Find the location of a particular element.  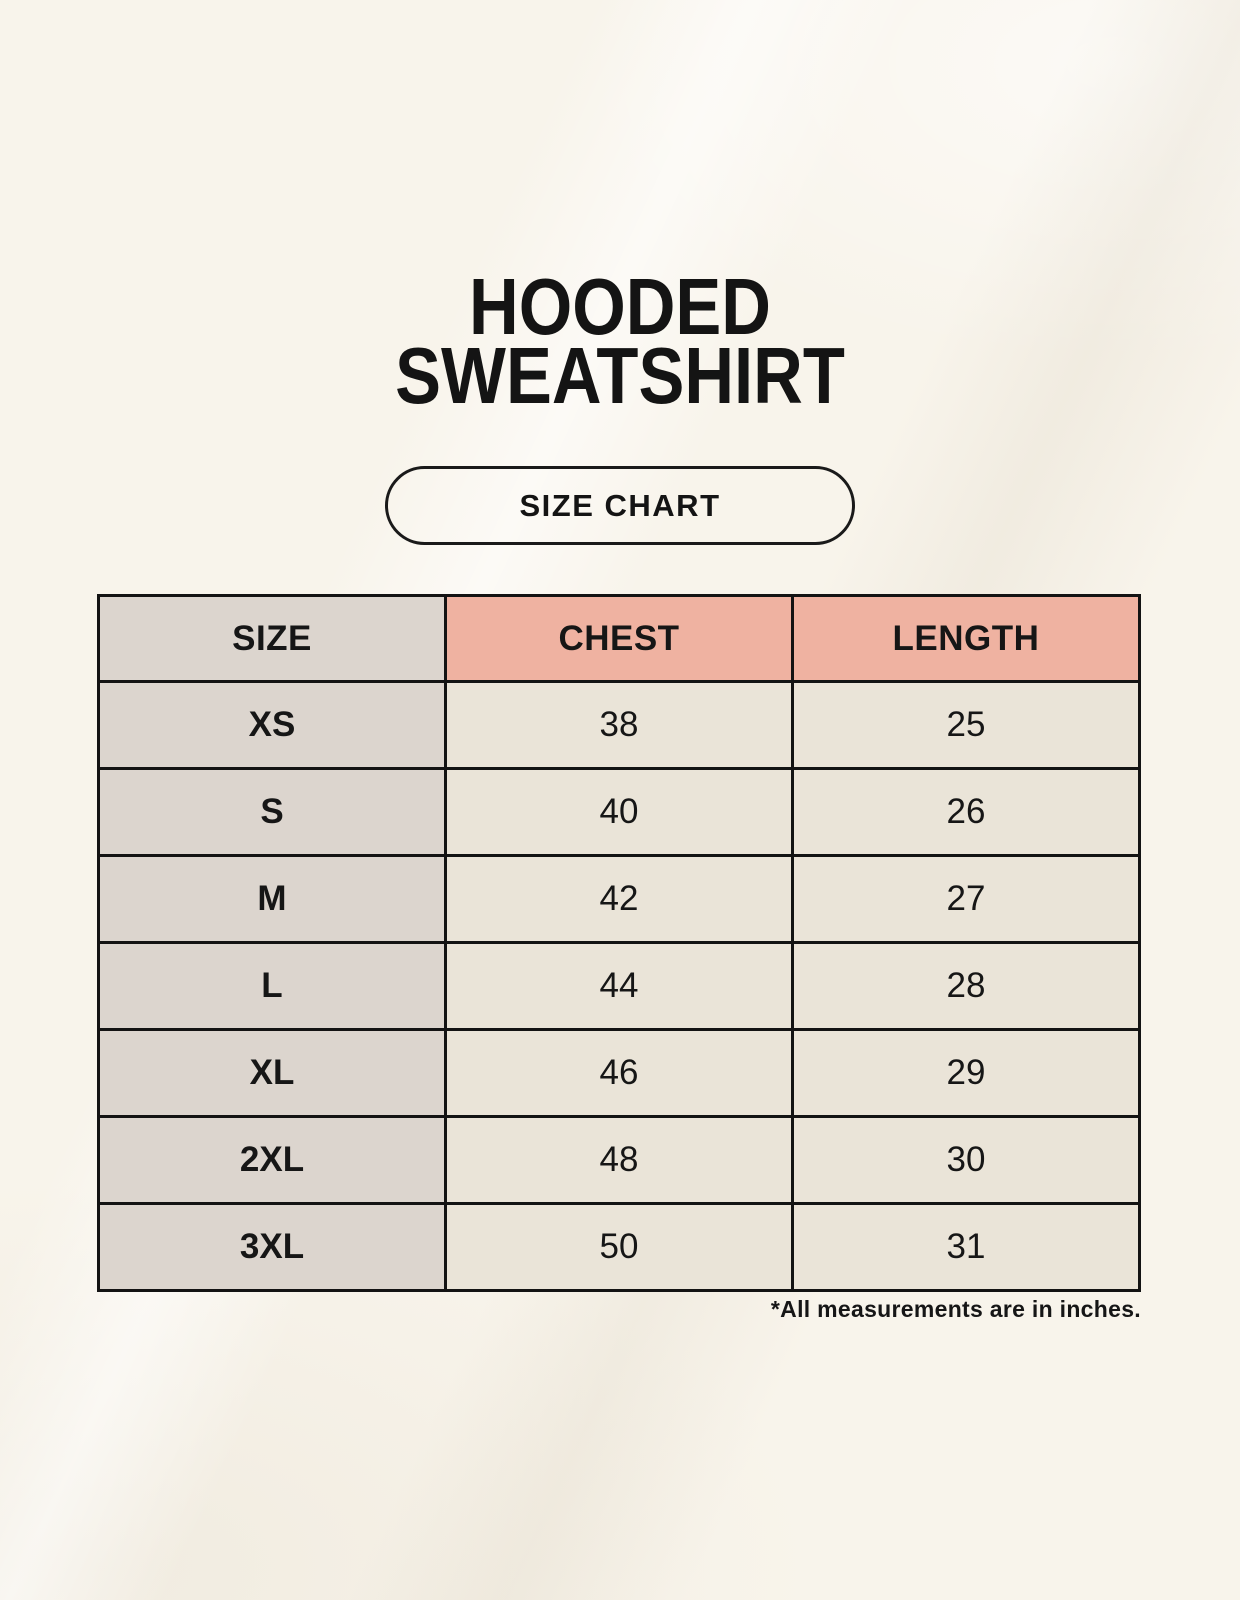

size-cell: 3XL is located at coordinates (272, 1247).